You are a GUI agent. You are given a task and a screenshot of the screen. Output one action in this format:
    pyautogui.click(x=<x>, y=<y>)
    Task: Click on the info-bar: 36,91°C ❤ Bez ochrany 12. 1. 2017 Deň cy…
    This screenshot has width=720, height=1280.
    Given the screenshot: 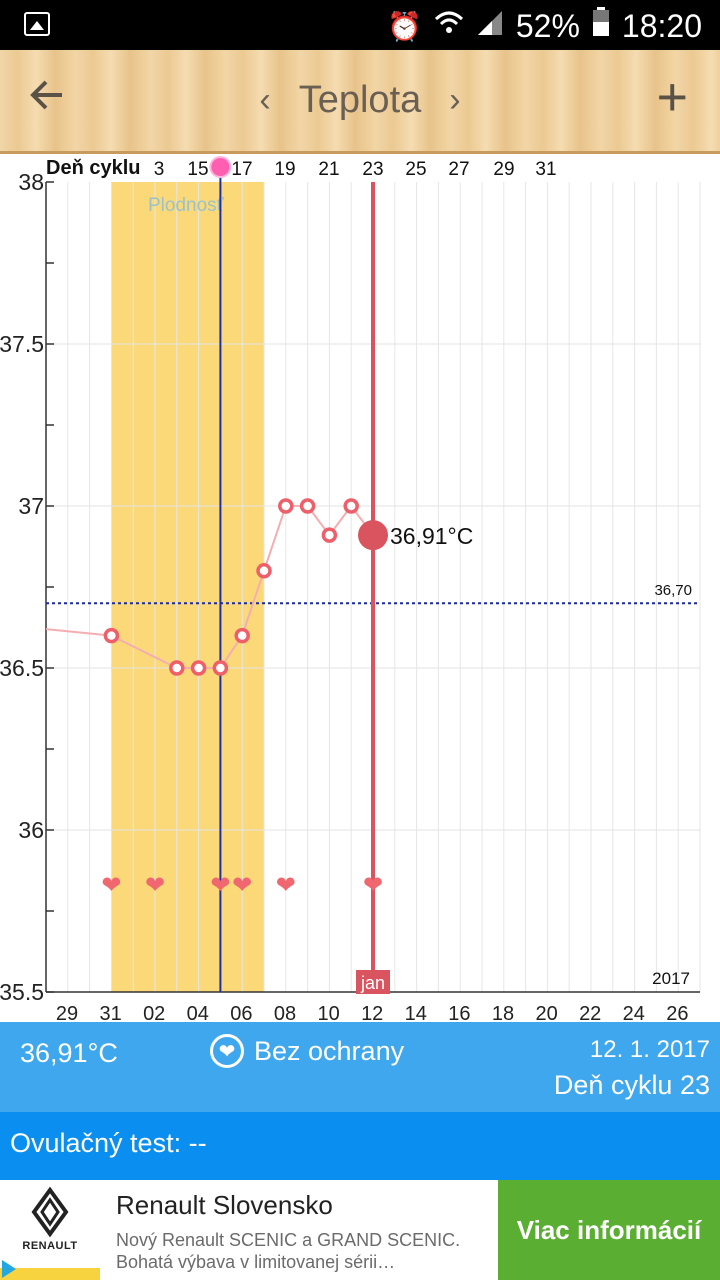 What is the action you would take?
    pyautogui.click(x=360, y=1067)
    